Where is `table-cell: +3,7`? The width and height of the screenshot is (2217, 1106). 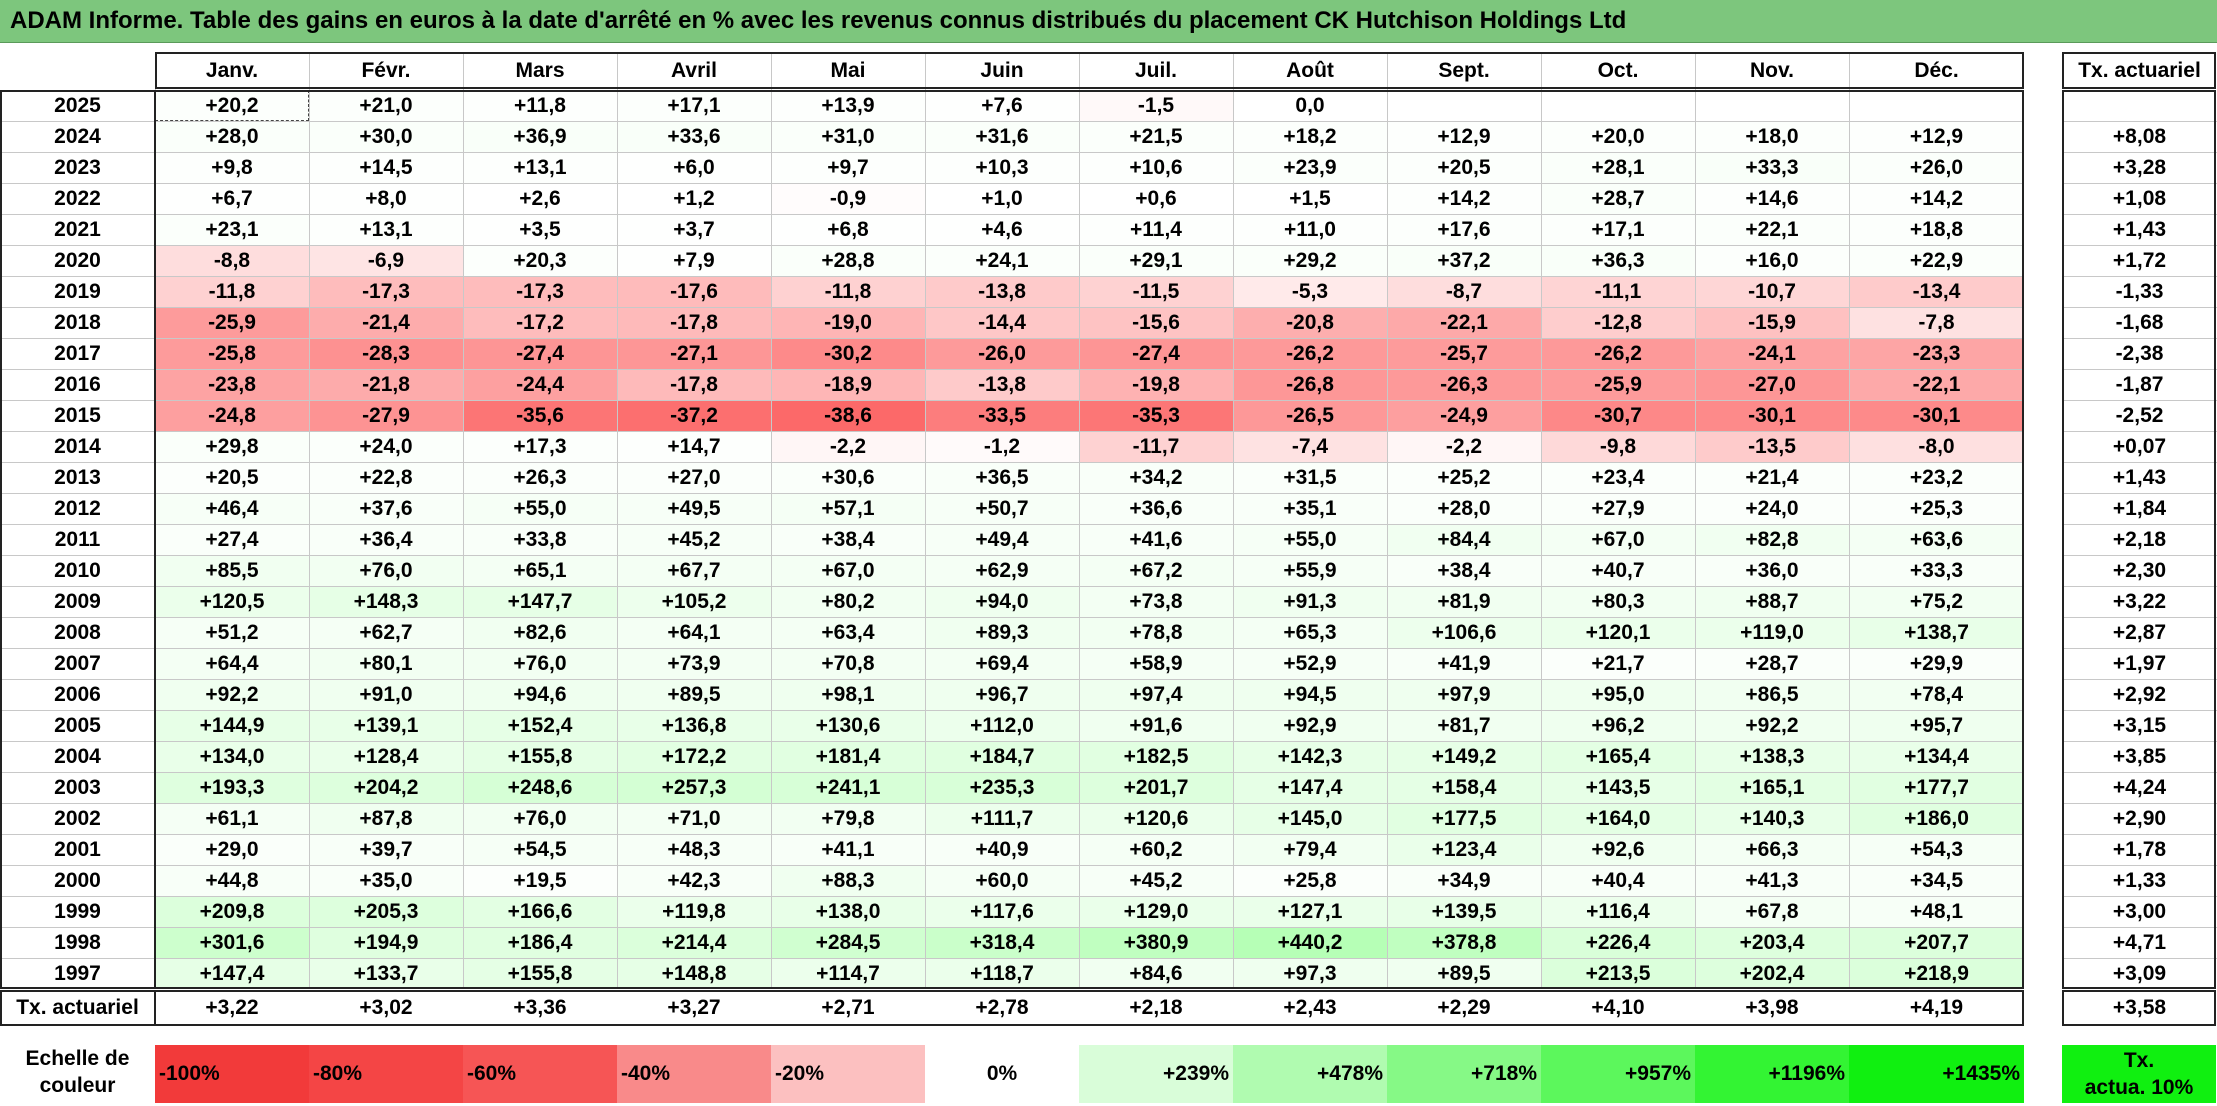 table-cell: +3,7 is located at coordinates (694, 229).